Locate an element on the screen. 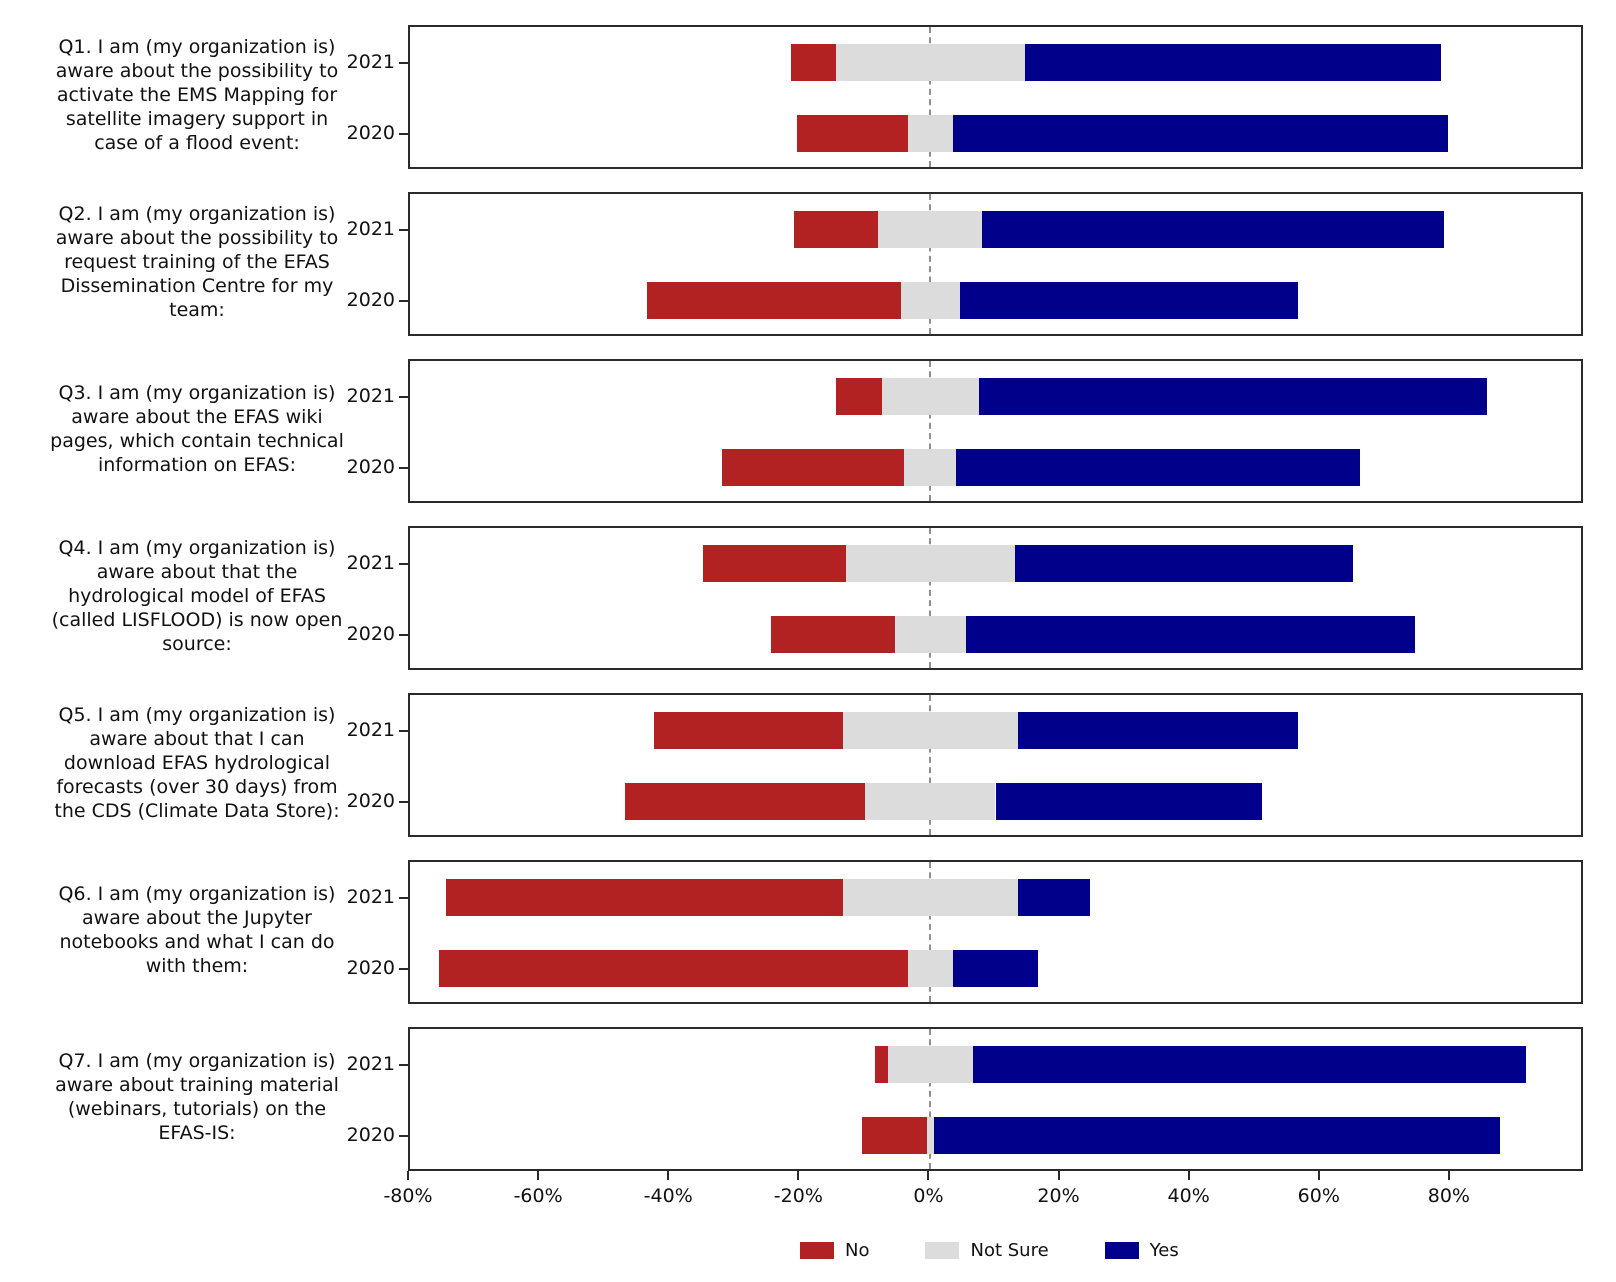 This screenshot has width=1616, height=1282. legend-label-yes: Yes is located at coordinates (1164, 1250).